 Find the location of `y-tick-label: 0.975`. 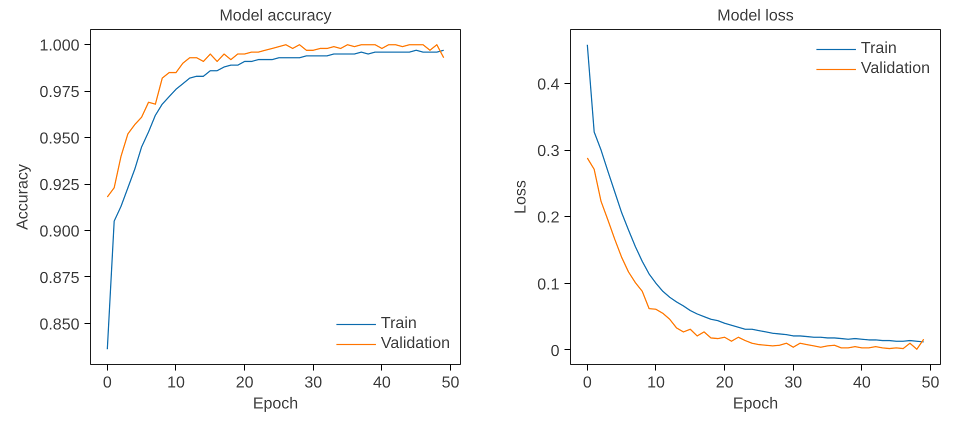

y-tick-label: 0.975 is located at coordinates (59, 93).